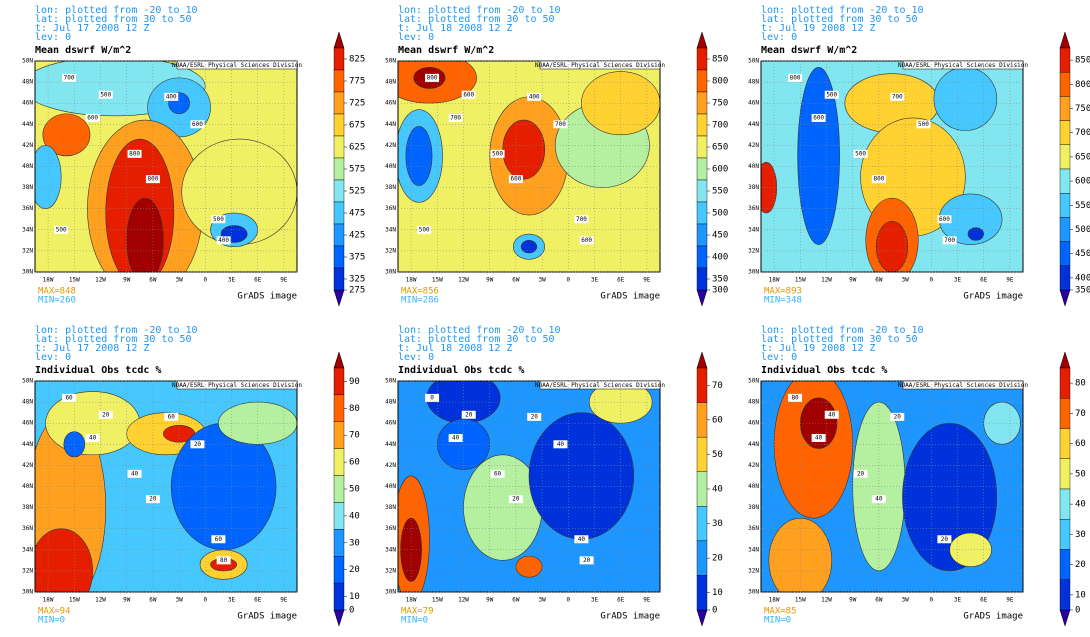  Describe the element at coordinates (1080, 535) in the screenshot. I see `colorbar-label: 30` at that location.